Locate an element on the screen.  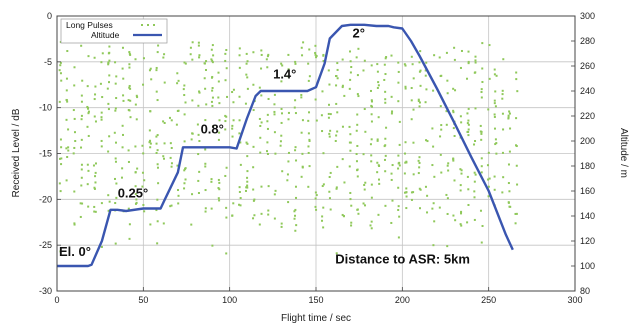
y-right-tick-label: 180 is located at coordinates (587, 166).